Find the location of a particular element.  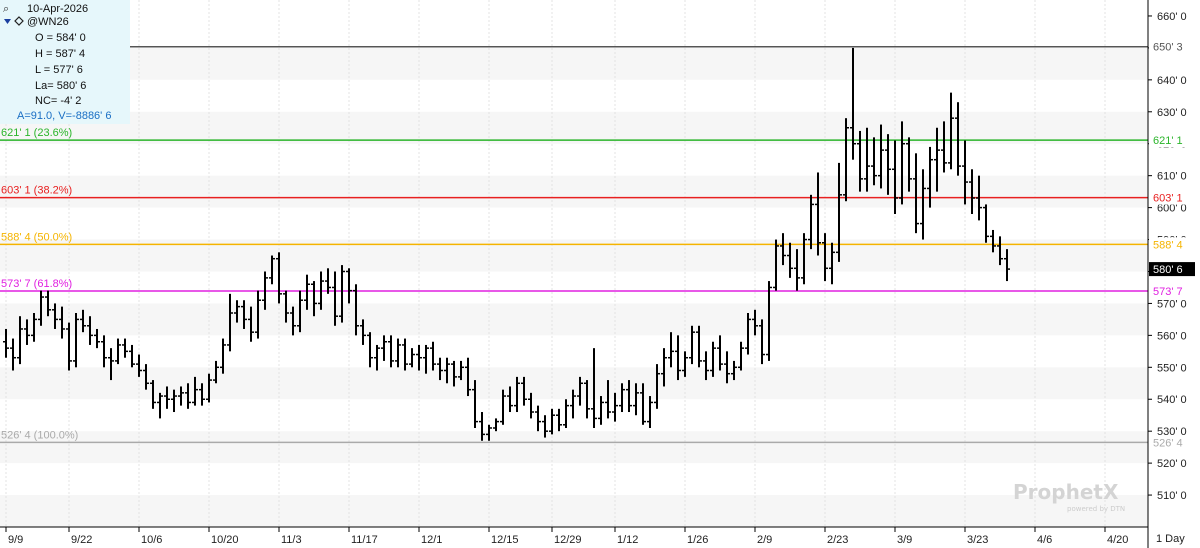

date-tick-label: 9/9 is located at coordinates (15, 540).